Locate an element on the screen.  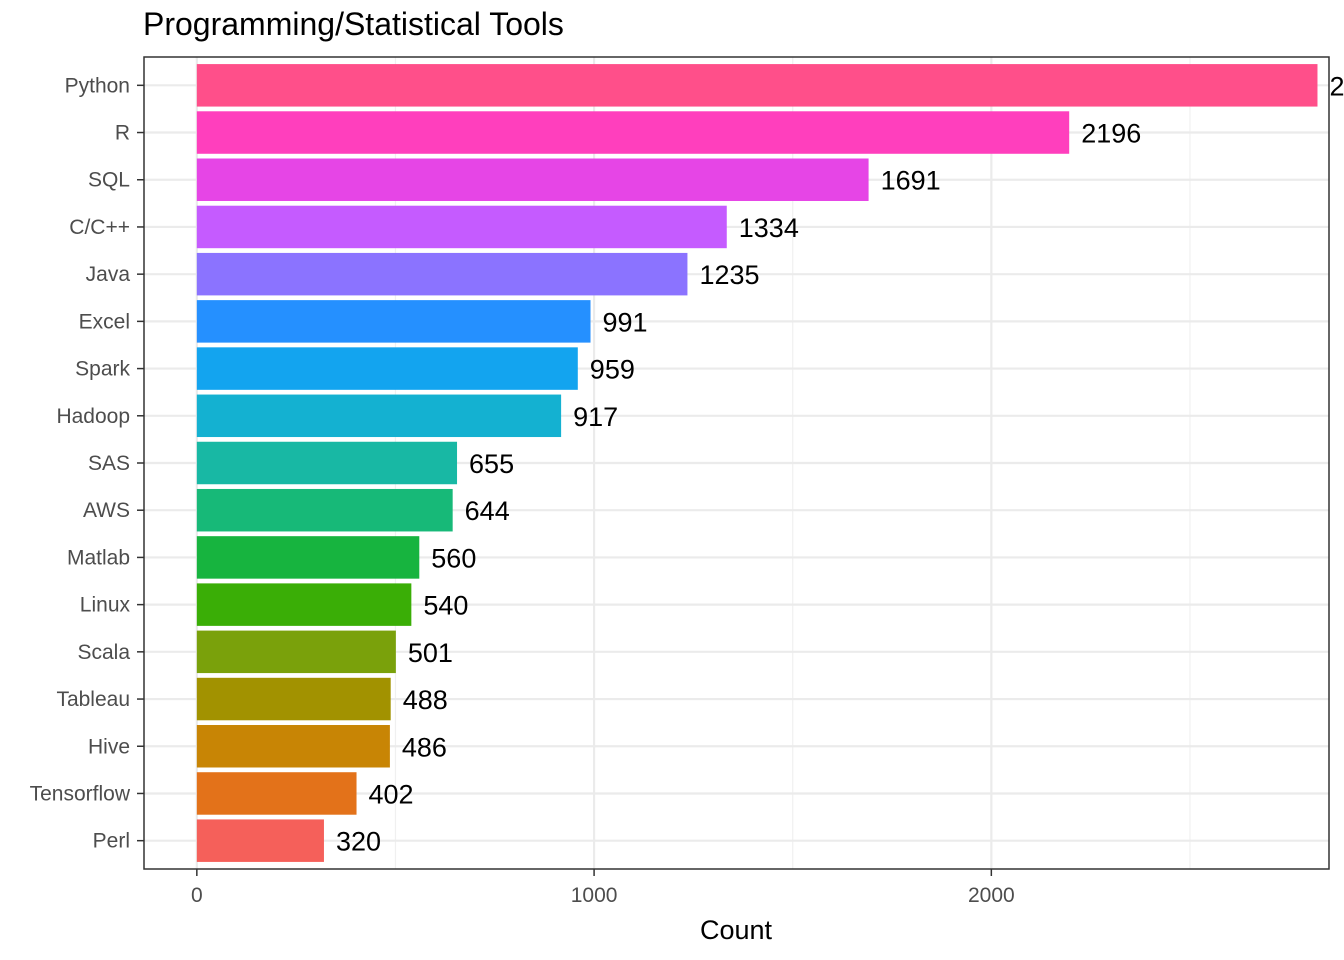
bar-value-label: 2196 is located at coordinates (1111, 134).